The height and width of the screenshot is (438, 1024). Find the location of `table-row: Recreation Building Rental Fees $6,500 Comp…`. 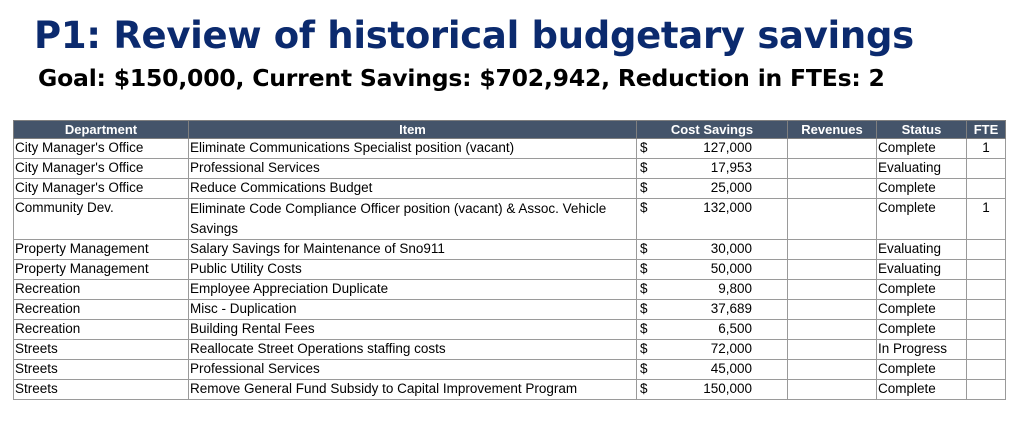

table-row: Recreation Building Rental Fees $6,500 Comp… is located at coordinates (509, 329).